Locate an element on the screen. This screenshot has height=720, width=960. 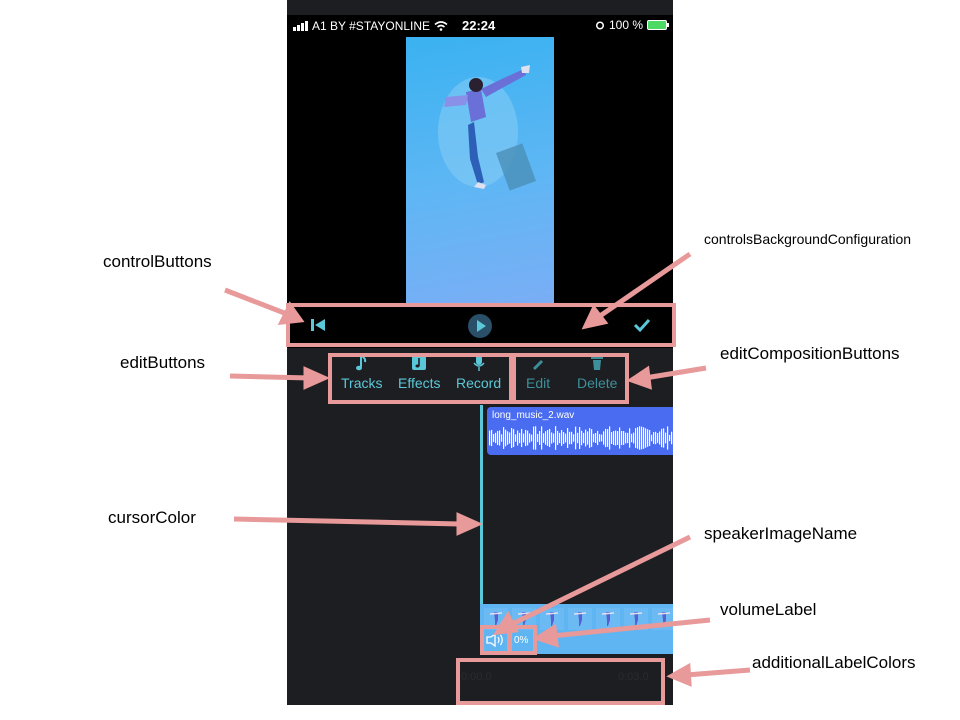
battery-icon is located at coordinates (658, 25).